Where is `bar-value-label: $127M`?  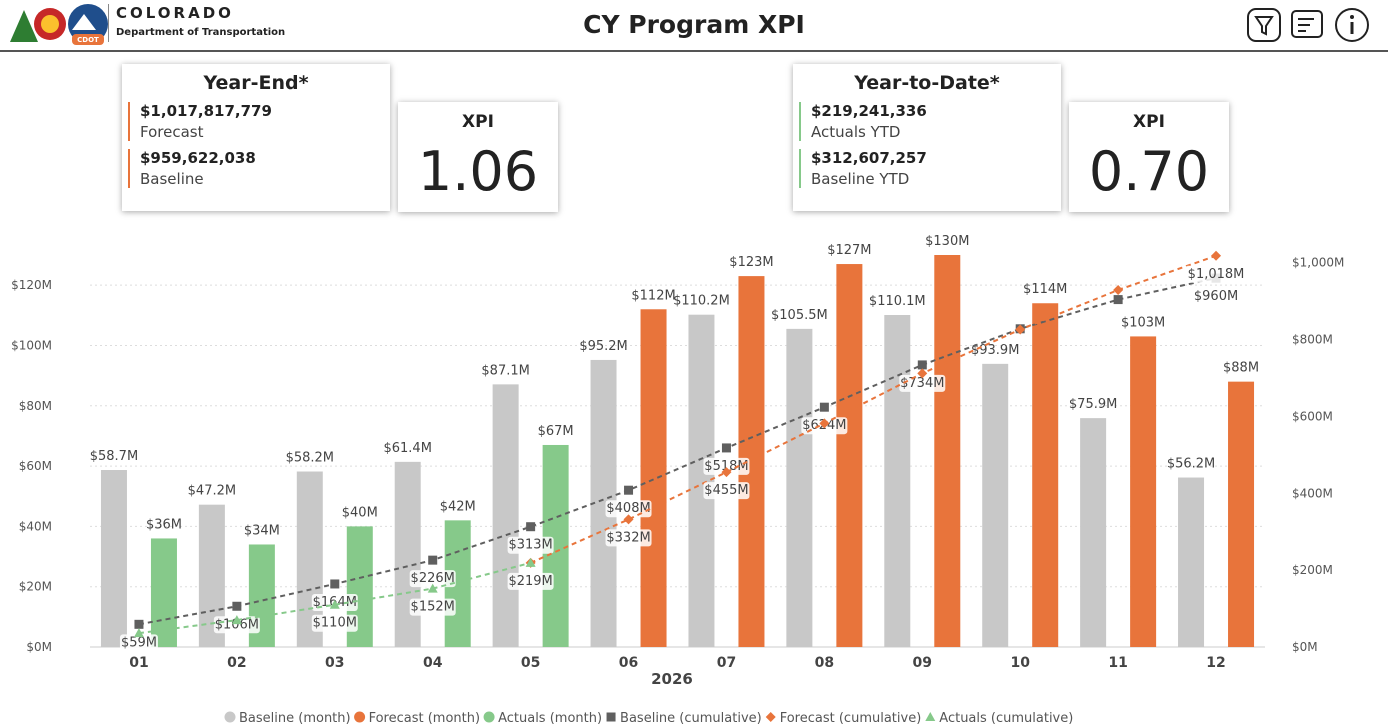
bar-value-label: $127M is located at coordinates (849, 250).